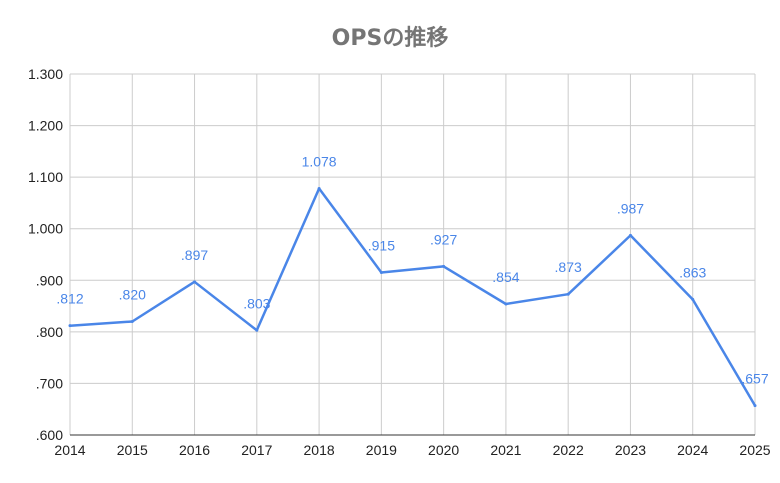  What do you see at coordinates (630, 208) in the screenshot?
I see `data-label: .987` at bounding box center [630, 208].